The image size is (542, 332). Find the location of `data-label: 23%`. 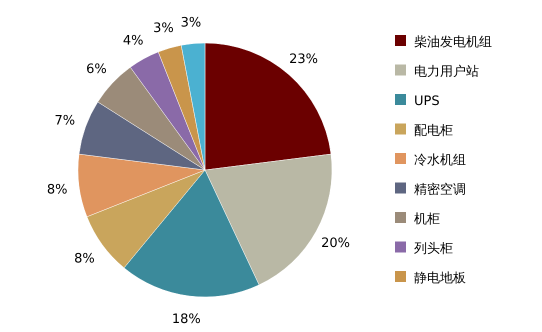

data-label: 23% is located at coordinates (303, 60).